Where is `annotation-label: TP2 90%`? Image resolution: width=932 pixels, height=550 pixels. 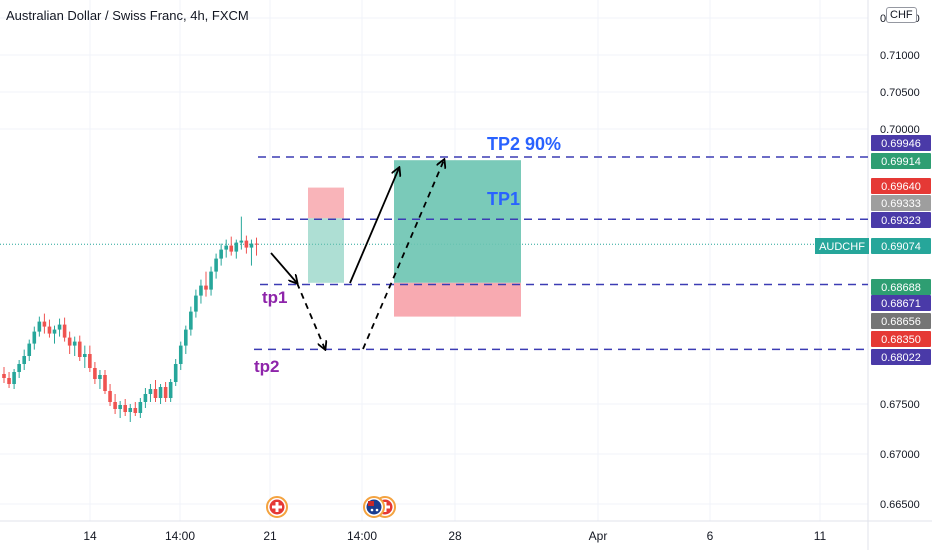
annotation-label: TP2 90% is located at coordinates (524, 144).